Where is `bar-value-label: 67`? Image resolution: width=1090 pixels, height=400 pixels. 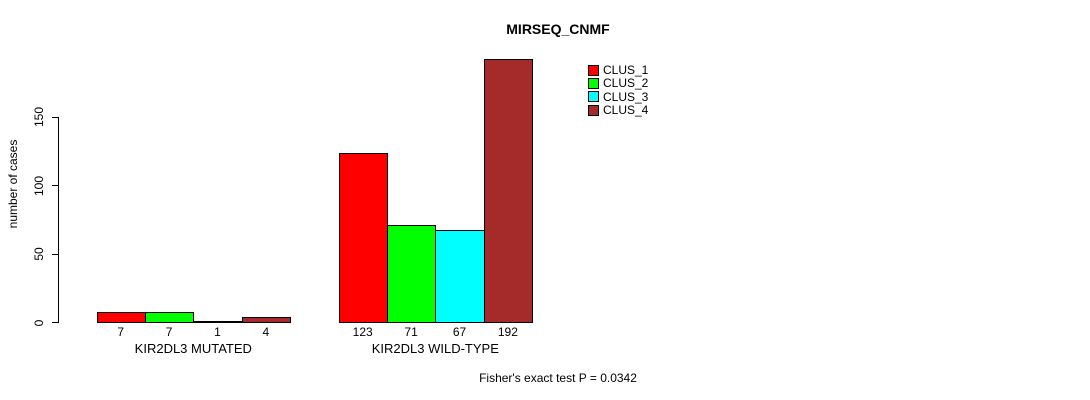
bar-value-label: 67 is located at coordinates (459, 332).